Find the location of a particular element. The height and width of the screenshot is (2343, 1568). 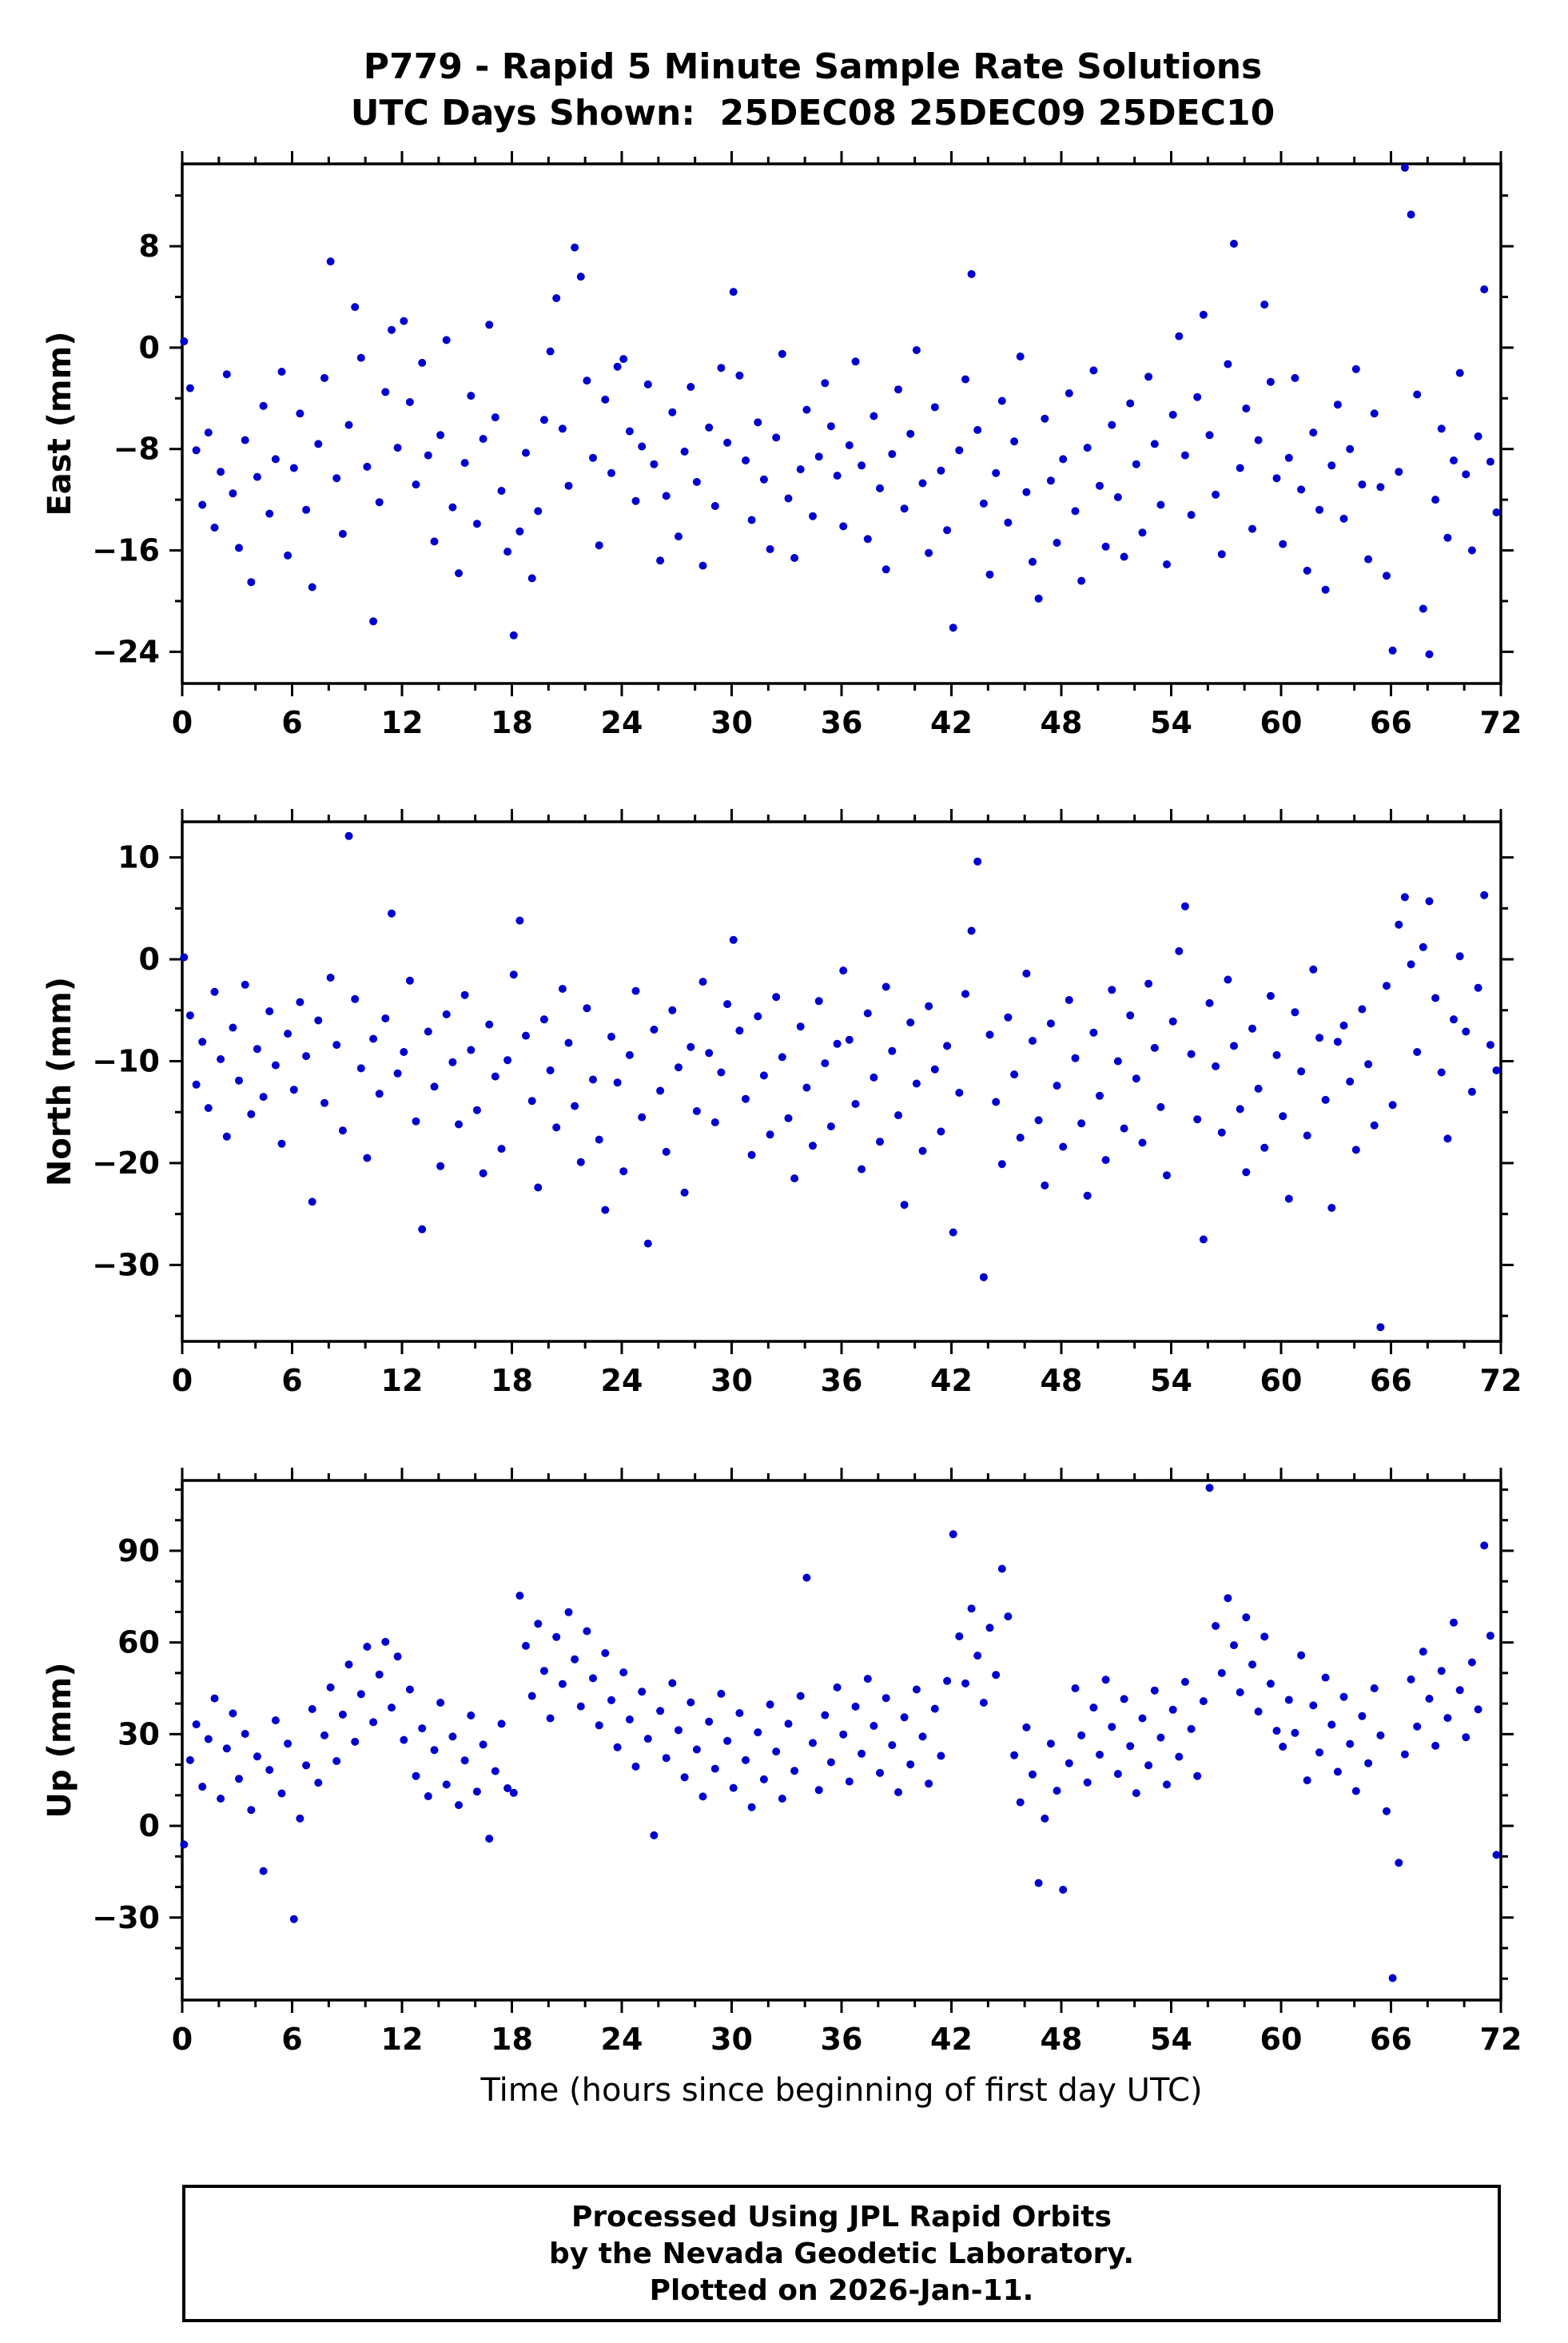

x-tick-label: 60 is located at coordinates (1281, 723).